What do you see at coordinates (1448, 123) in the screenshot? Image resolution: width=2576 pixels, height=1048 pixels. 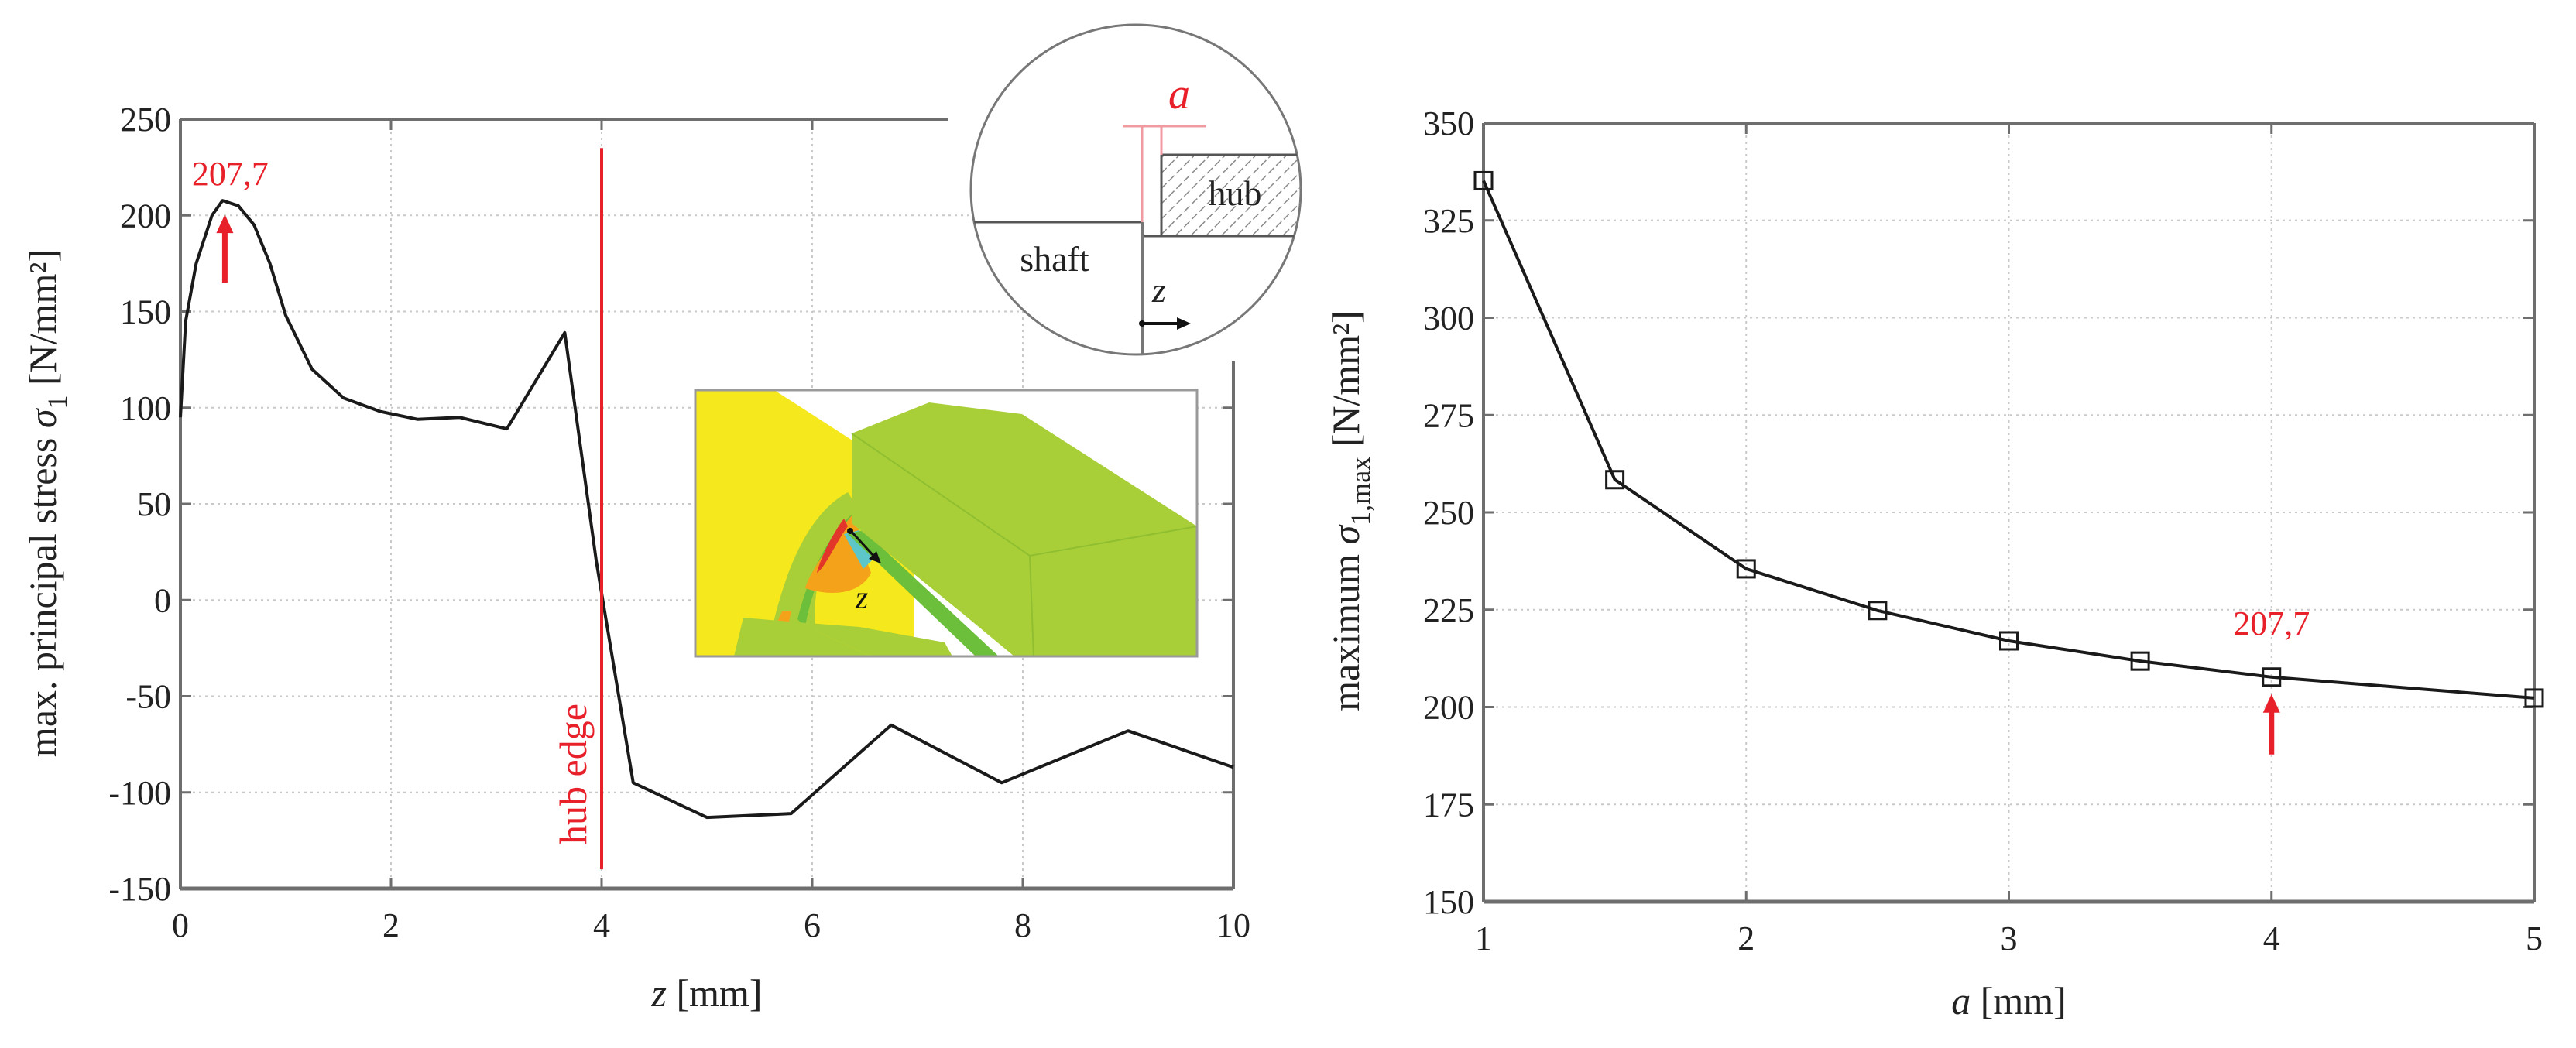 I see `y-tick-label: 350` at bounding box center [1448, 123].